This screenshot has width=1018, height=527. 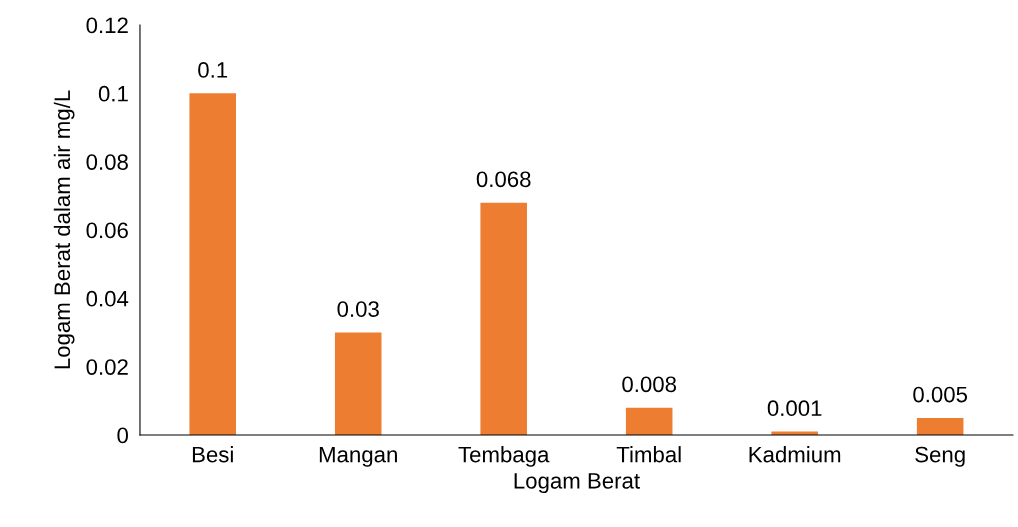 I want to click on y-tick-label: 0.1, so click(x=113, y=93).